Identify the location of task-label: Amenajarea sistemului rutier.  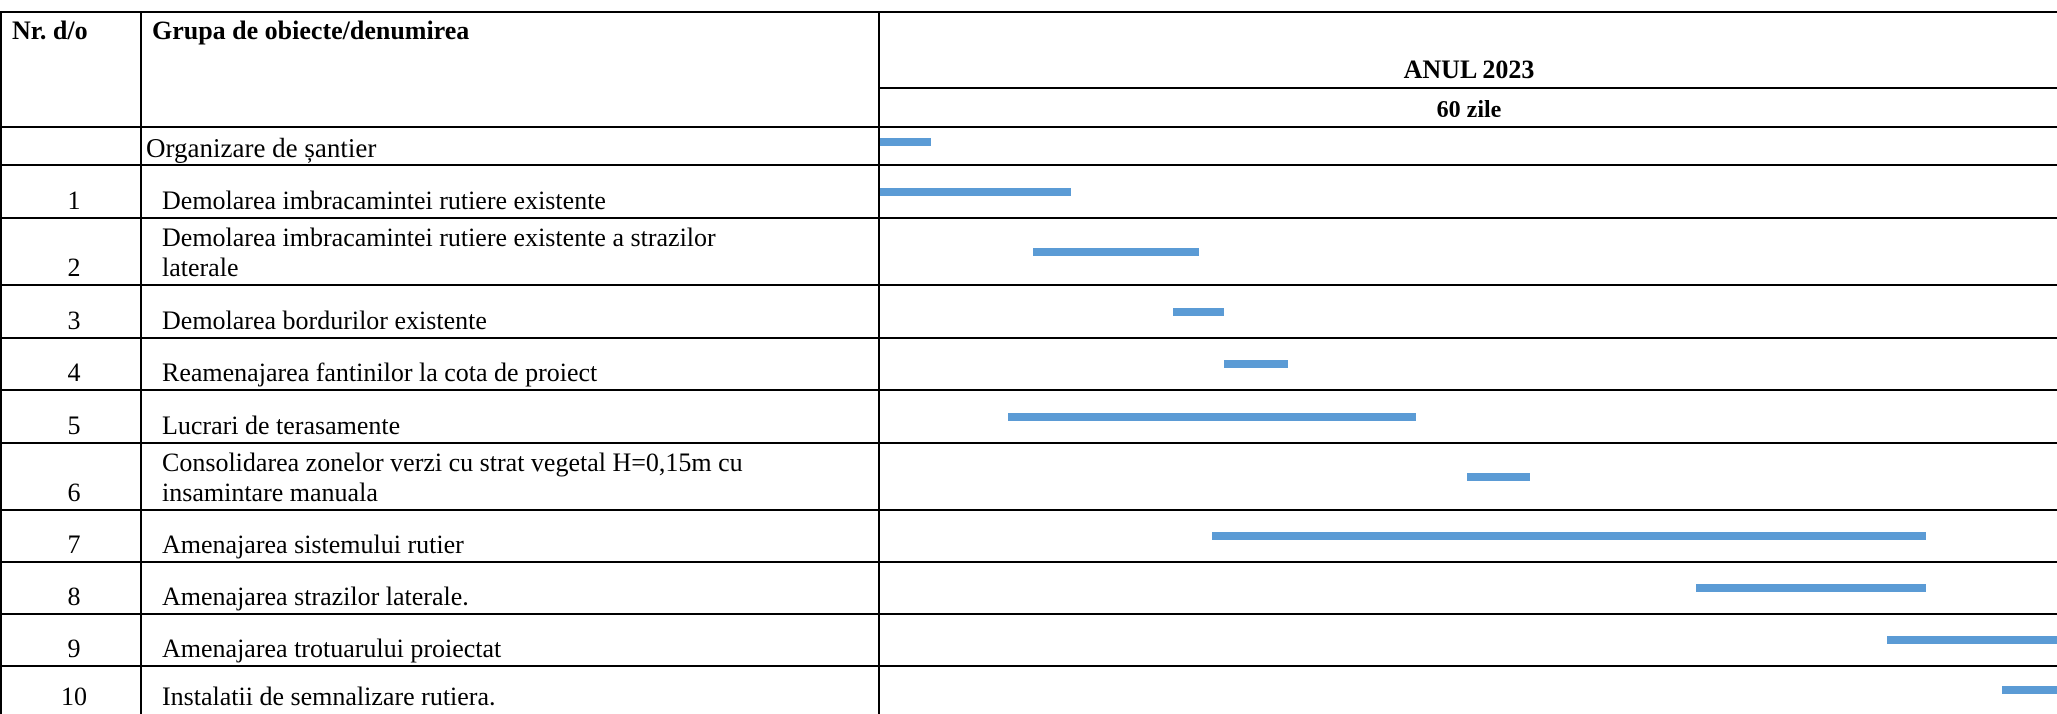
(313, 544).